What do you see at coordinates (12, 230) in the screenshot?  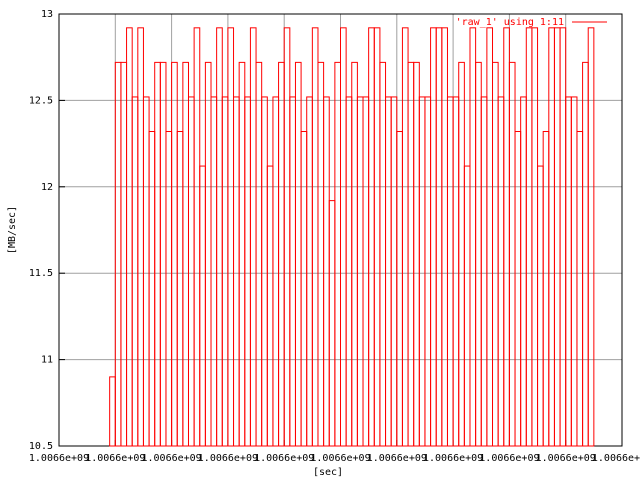 I see `y-axis-label: [MB/sec]` at bounding box center [12, 230].